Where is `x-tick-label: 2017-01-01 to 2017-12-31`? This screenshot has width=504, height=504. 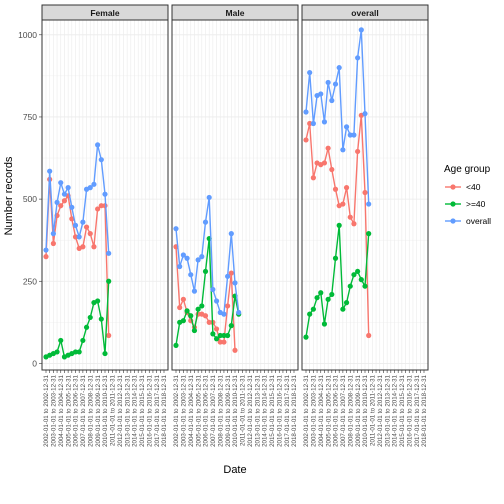 x-tick-label: 2017-01-01 to 2017-12-31 is located at coordinates (287, 410).